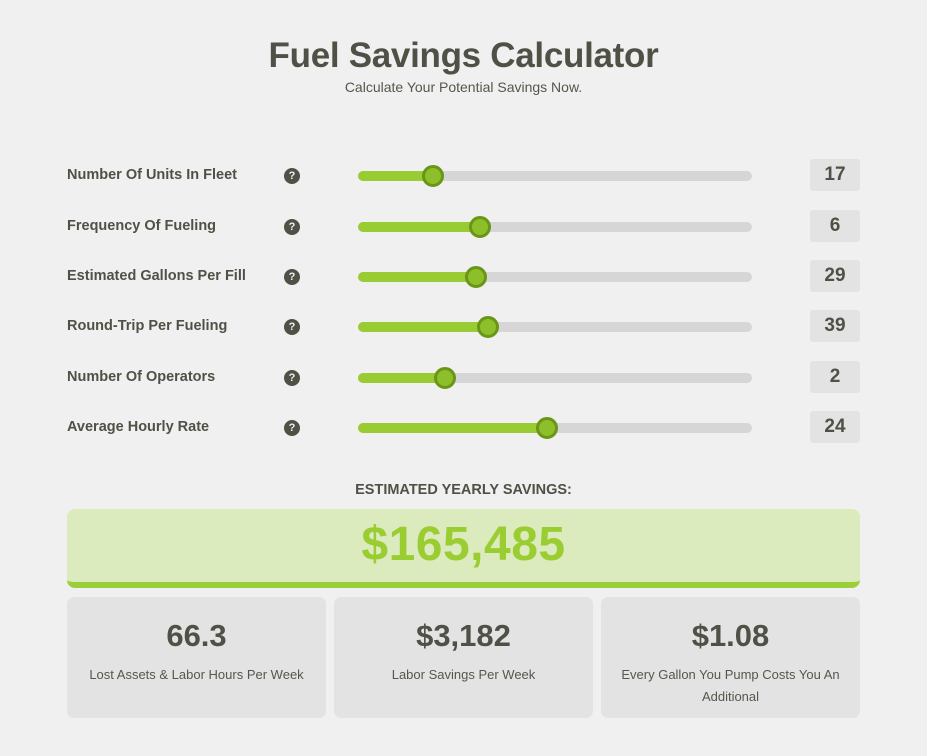  Describe the element at coordinates (196, 657) in the screenshot. I see `stat-card-lost-hours: 66.3 Lost Assets & Labor Hours Per Week` at that location.